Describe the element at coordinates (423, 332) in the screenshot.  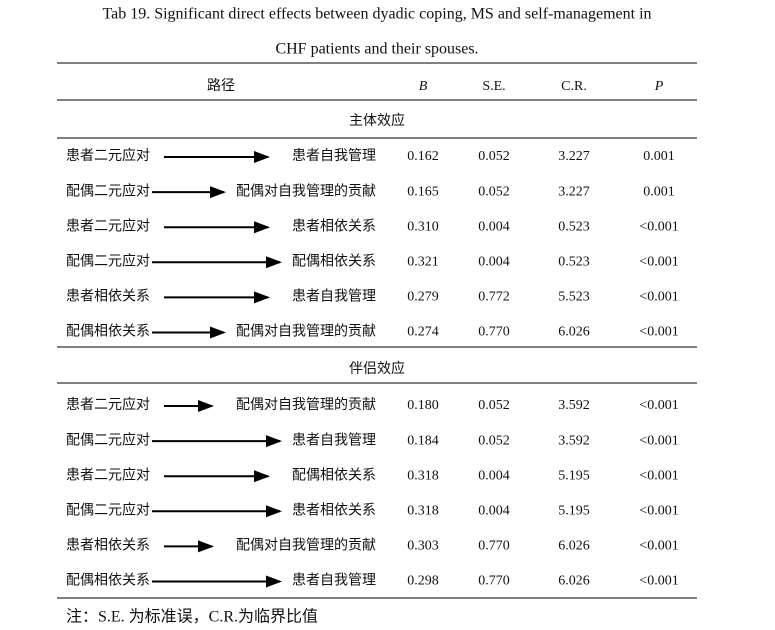
I see `value-cell: 0.274` at that location.